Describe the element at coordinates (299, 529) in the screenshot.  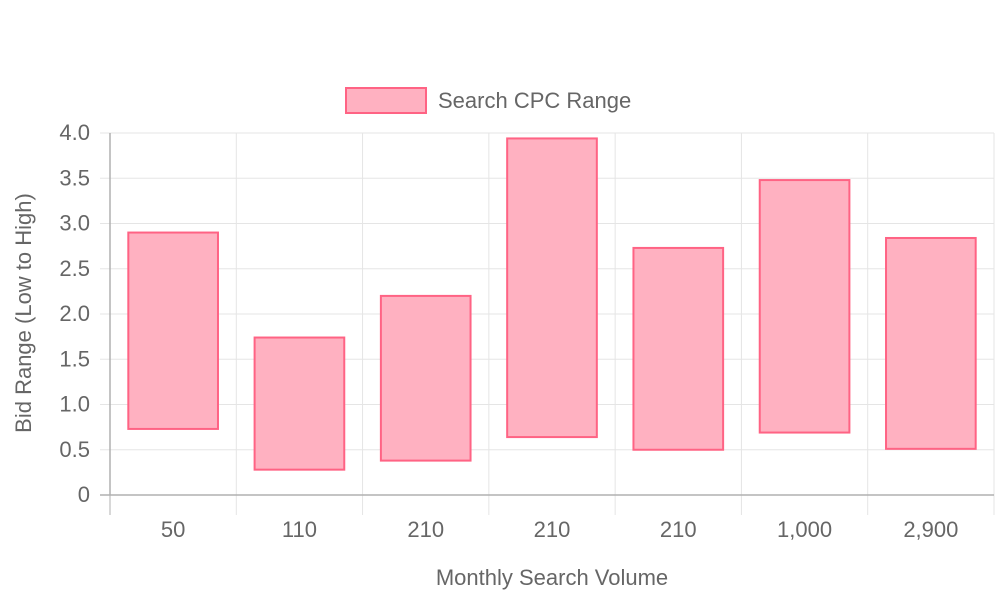
I see `x-tick-label: 110` at that location.